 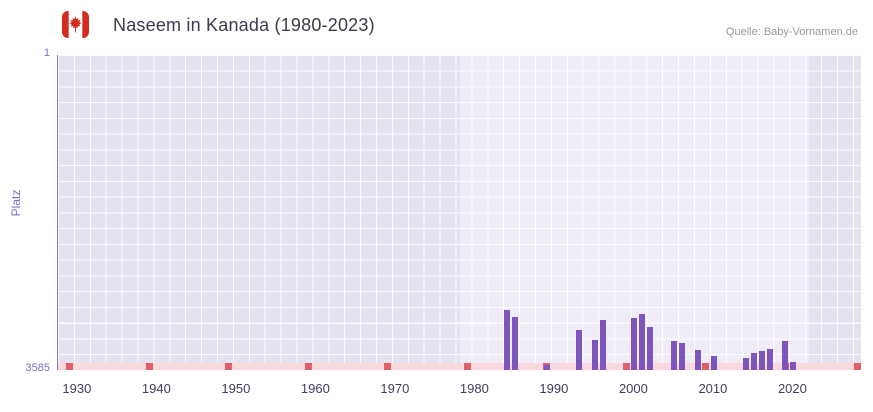 I want to click on baseline-strip, so click(x=459, y=366).